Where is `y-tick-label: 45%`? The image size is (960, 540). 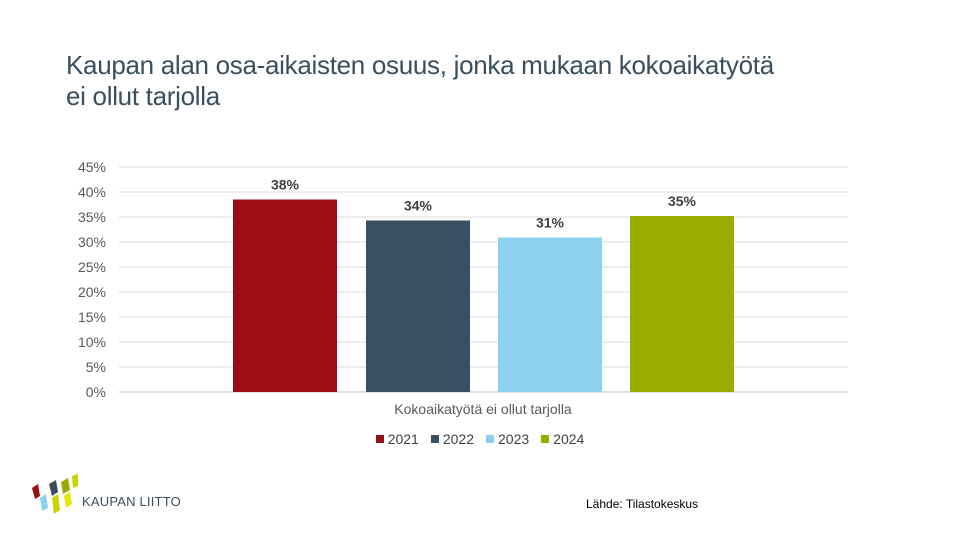 y-tick-label: 45% is located at coordinates (92, 167).